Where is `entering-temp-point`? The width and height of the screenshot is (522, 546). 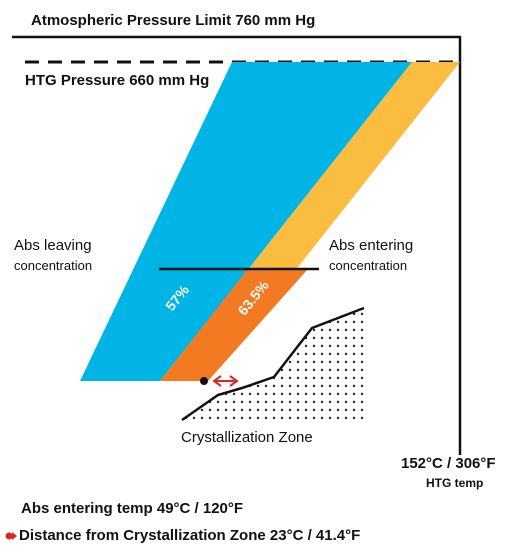 entering-temp-point is located at coordinates (204, 381).